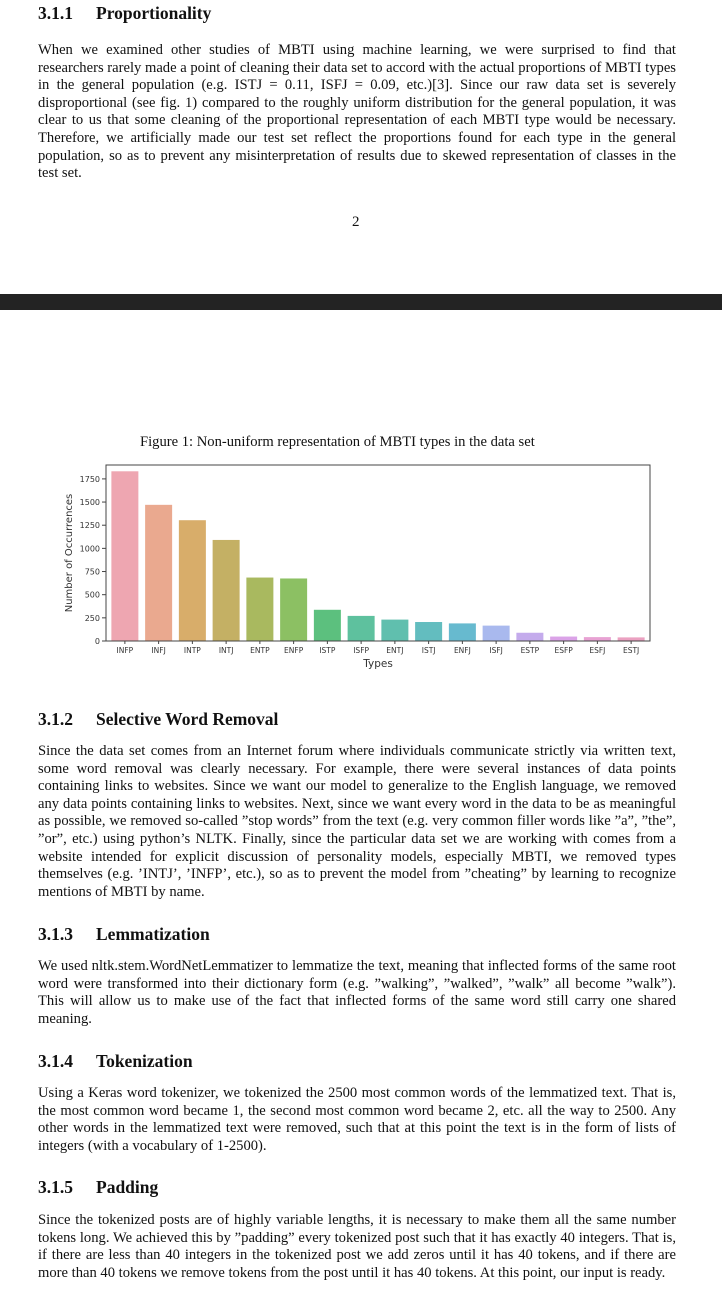 Image resolution: width=722 pixels, height=1304 pixels. Describe the element at coordinates (597, 650) in the screenshot. I see `x-tick-label: ESFJ` at that location.